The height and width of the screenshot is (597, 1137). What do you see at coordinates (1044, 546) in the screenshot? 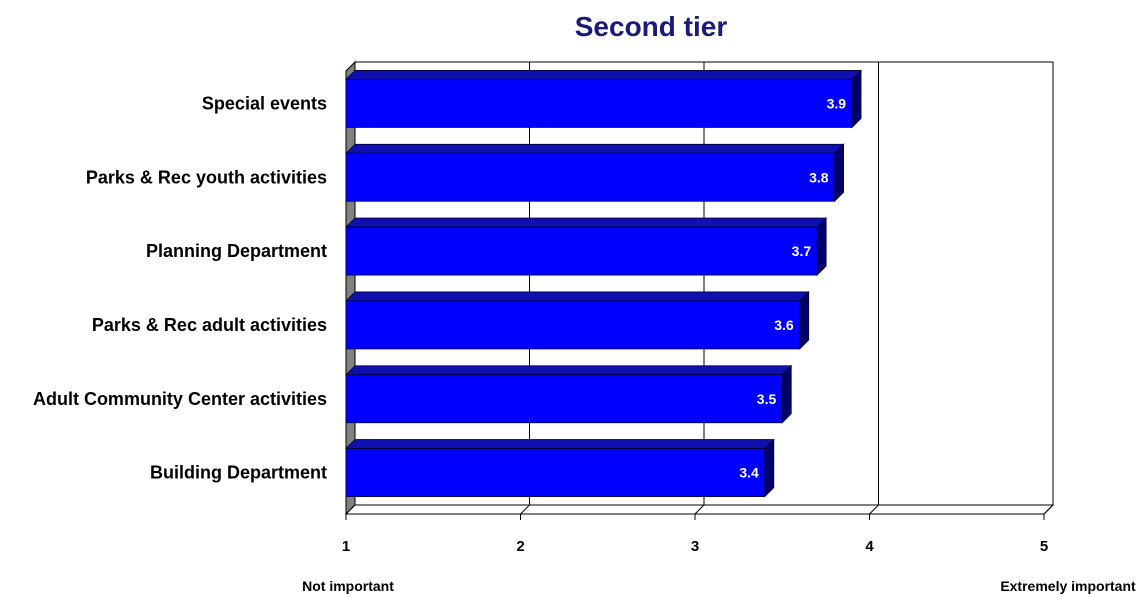
I see `x-tick-label: 5` at bounding box center [1044, 546].